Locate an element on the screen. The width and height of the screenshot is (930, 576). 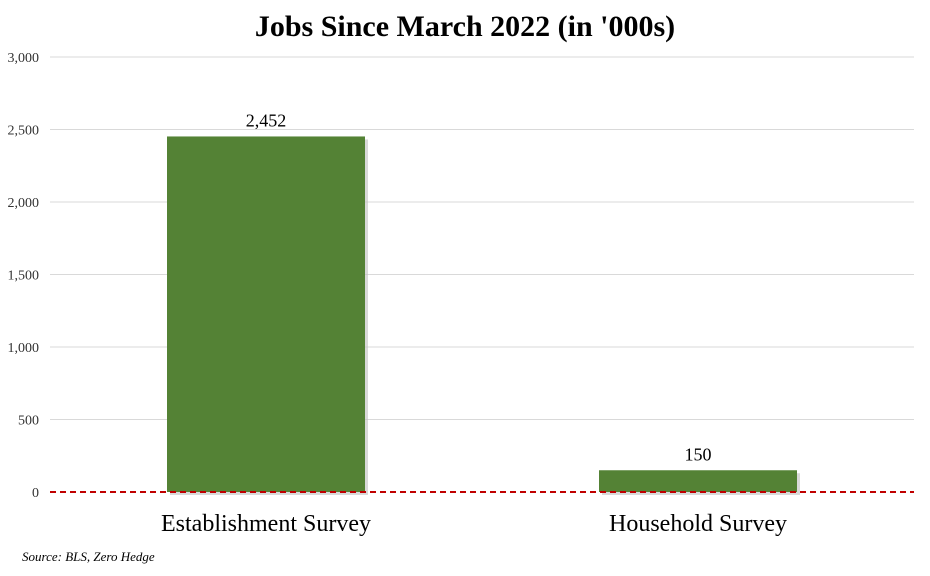
data-label: 150 is located at coordinates (698, 454).